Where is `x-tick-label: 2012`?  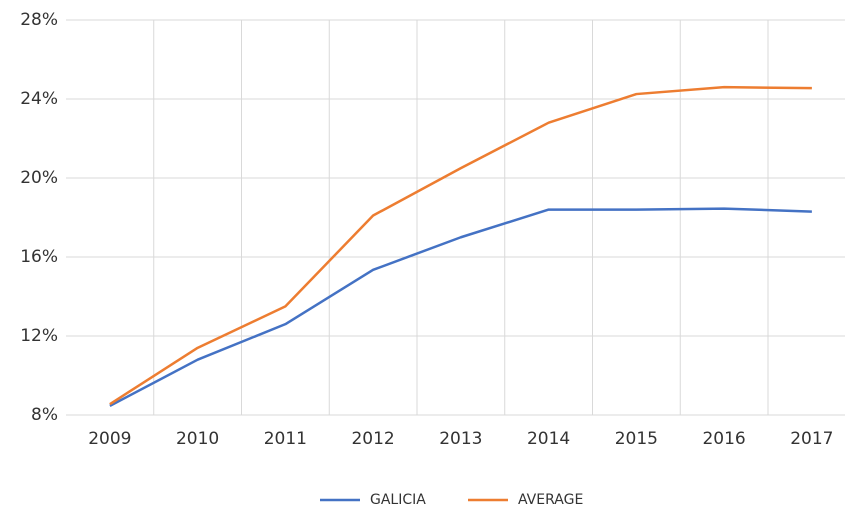 x-tick-label: 2012 is located at coordinates (372, 439).